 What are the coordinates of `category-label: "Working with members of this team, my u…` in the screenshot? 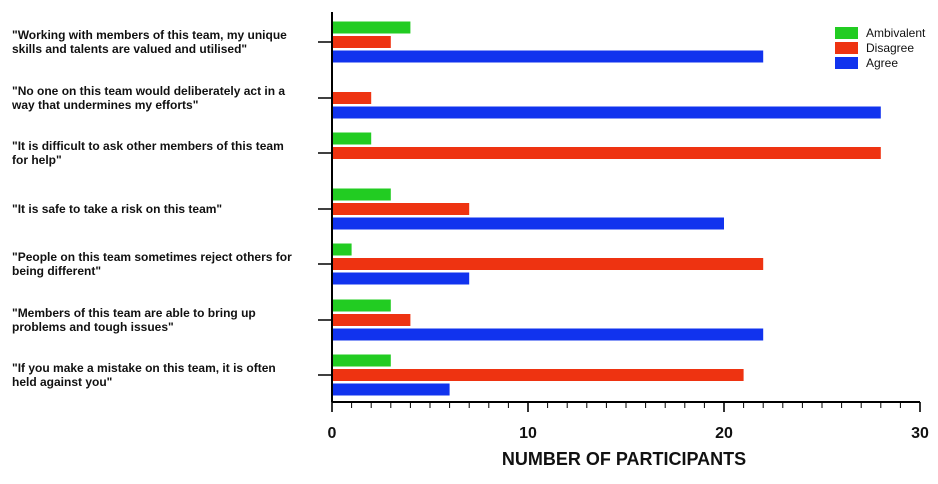 It's located at (149, 35).